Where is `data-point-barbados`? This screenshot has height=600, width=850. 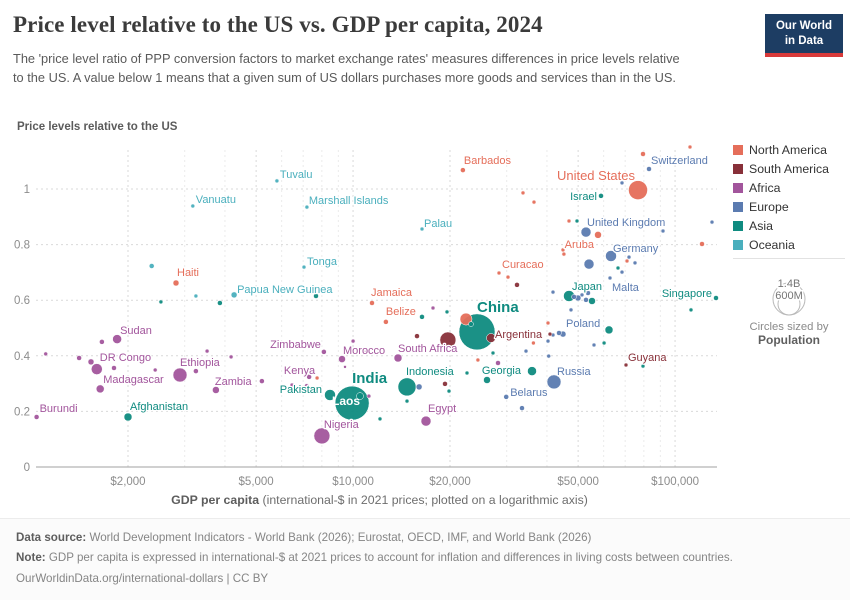
data-point-barbados is located at coordinates (463, 170).